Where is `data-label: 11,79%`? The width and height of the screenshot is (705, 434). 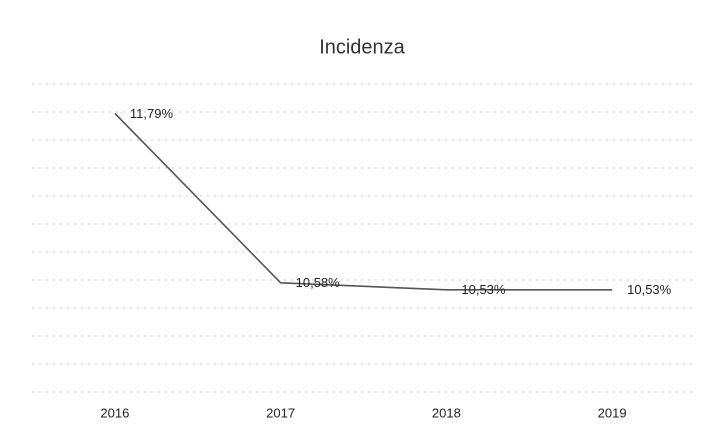
data-label: 11,79% is located at coordinates (152, 113).